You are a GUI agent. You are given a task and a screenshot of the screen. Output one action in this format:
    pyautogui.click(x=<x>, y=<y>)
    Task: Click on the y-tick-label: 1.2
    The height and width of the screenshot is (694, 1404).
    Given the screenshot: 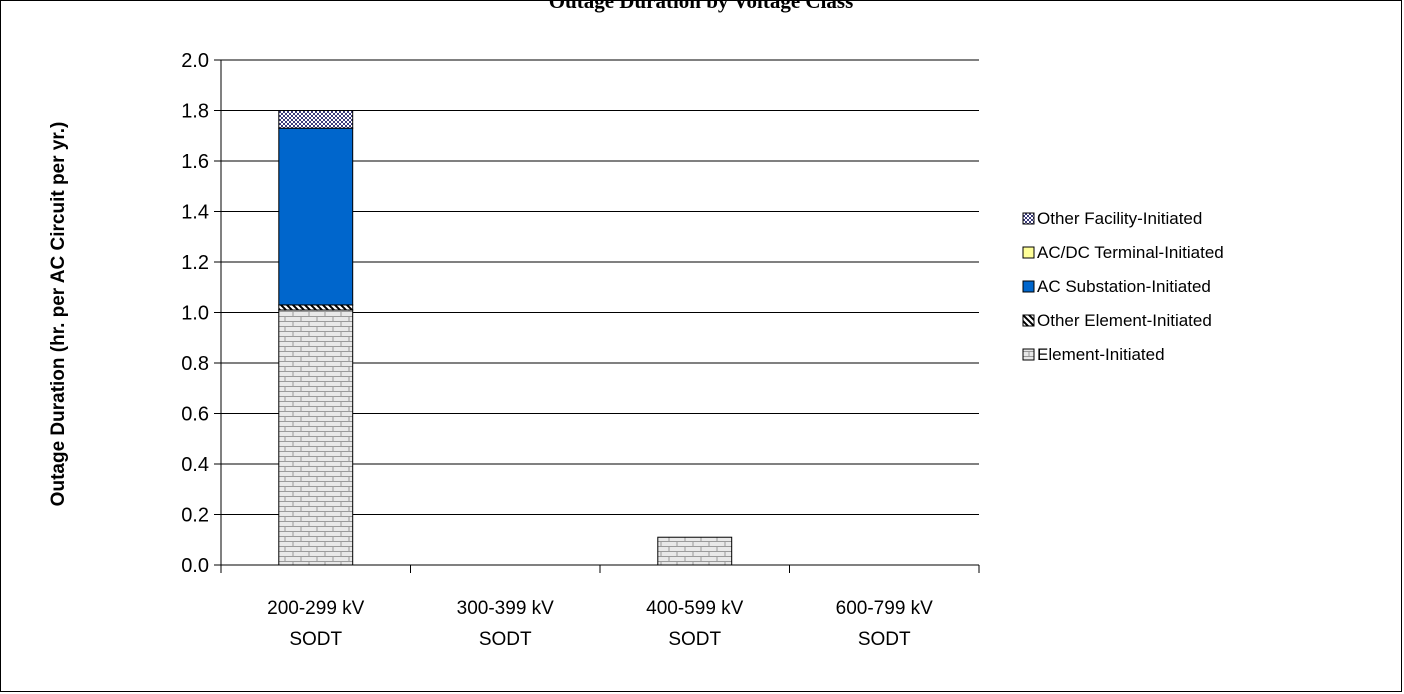 What is the action you would take?
    pyautogui.click(x=195, y=263)
    